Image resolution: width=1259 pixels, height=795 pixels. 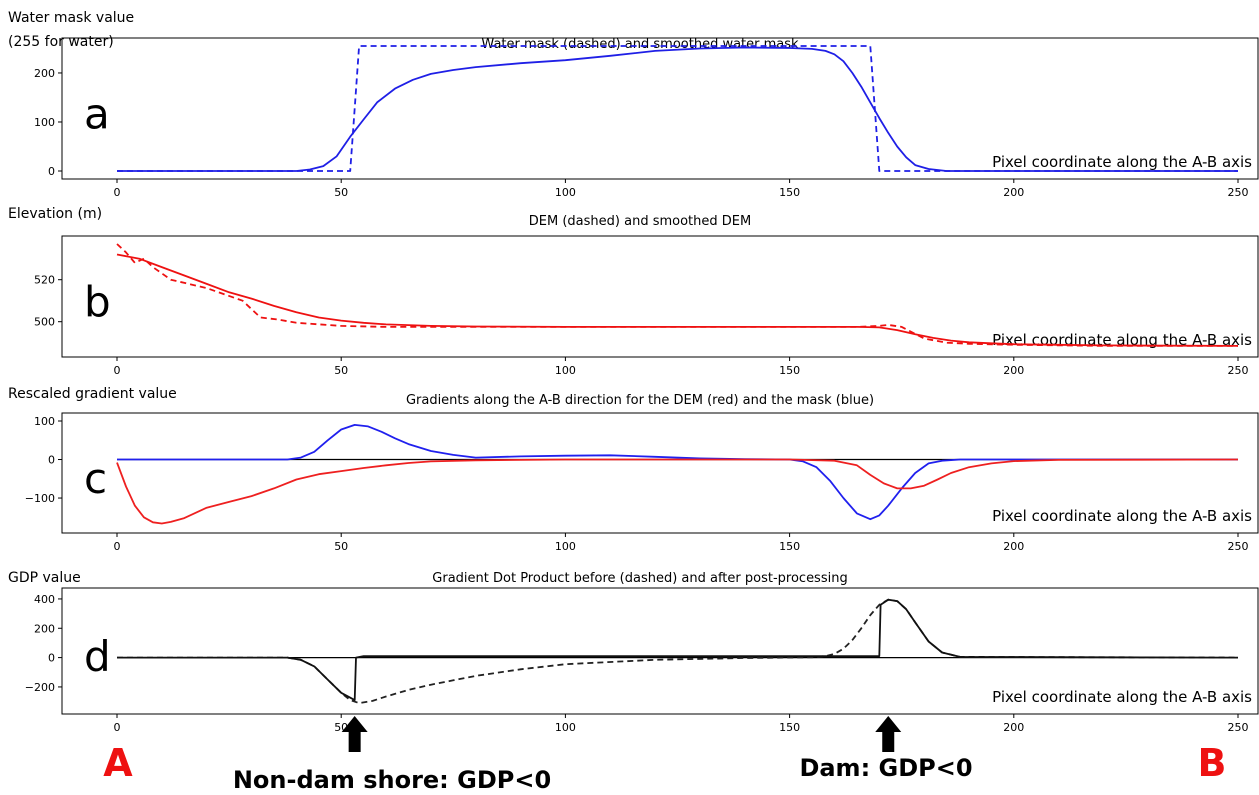 What do you see at coordinates (44, 280) in the screenshot?
I see `y-tick-label: 520` at bounding box center [44, 280].